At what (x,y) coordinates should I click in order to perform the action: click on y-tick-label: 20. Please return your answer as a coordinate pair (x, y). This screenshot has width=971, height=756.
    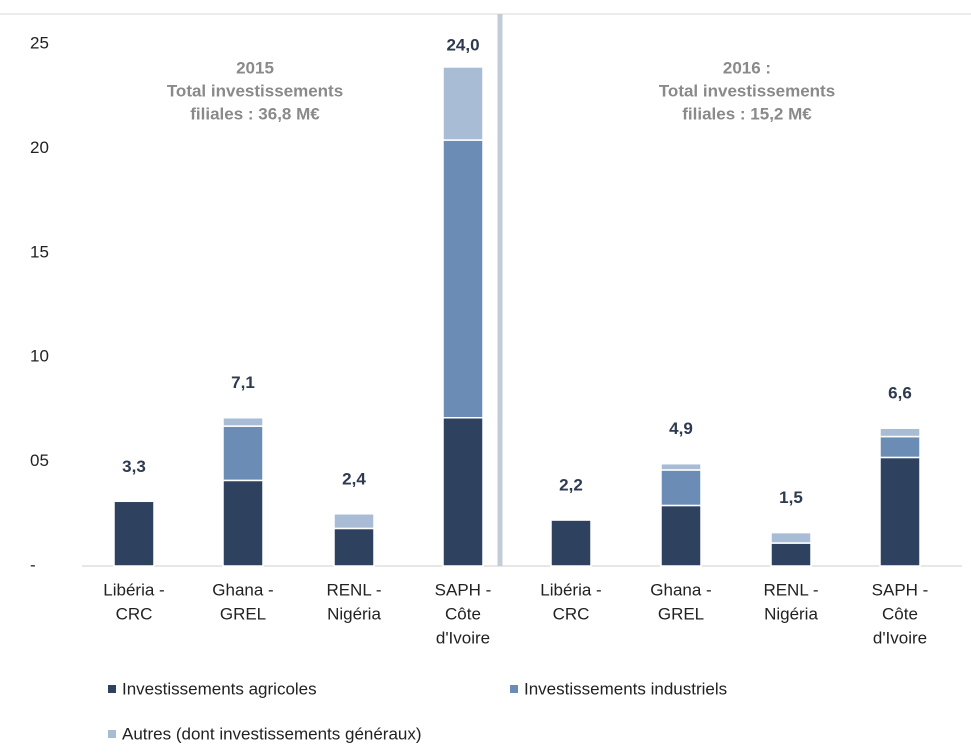
    Looking at the image, I should click on (39, 147).